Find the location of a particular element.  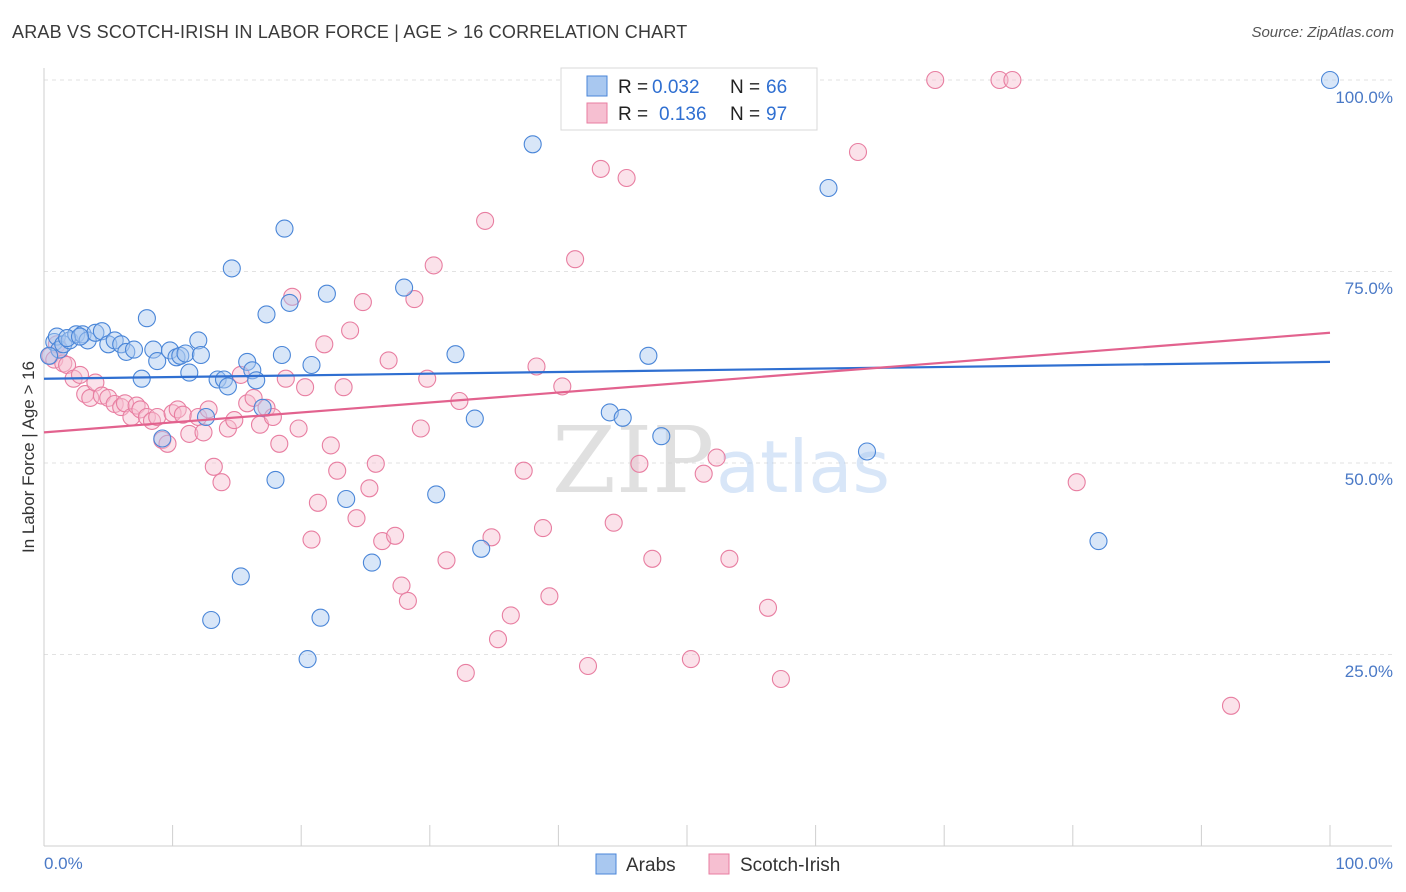

y-tick-50: 50.0% is located at coordinates (1369, 479).